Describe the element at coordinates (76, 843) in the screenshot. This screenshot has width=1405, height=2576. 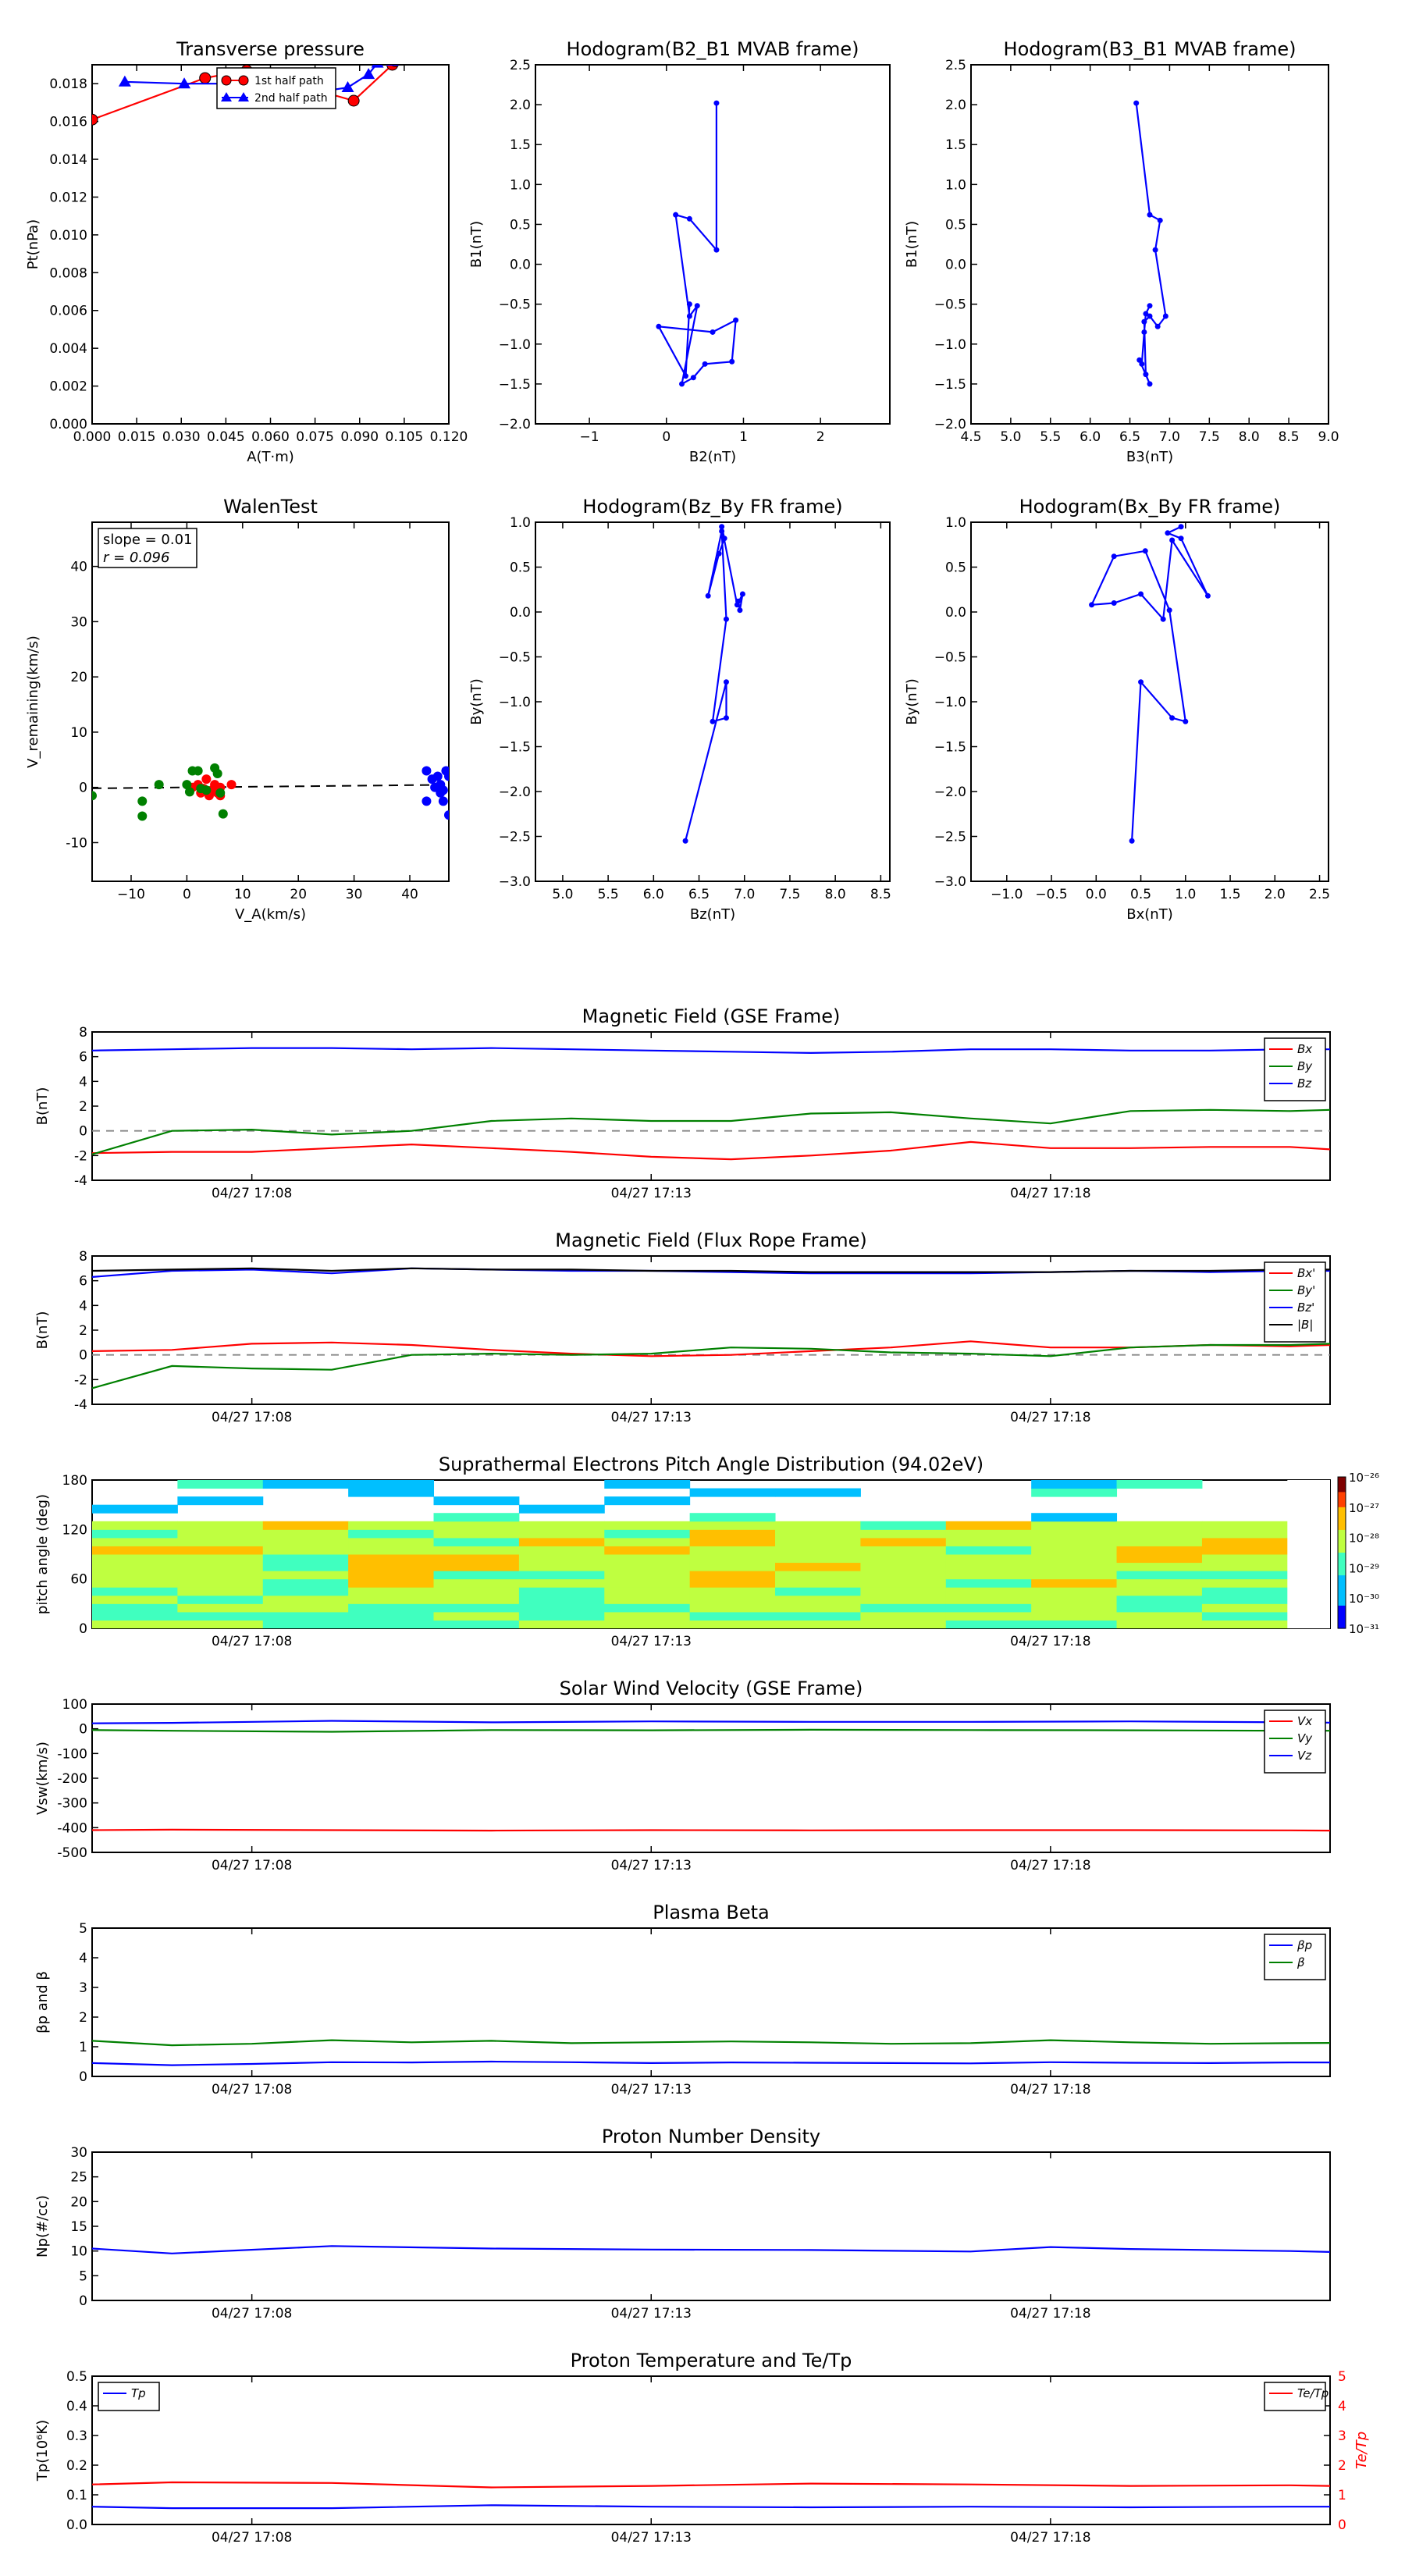
I see `y-tick-label: -10` at that location.